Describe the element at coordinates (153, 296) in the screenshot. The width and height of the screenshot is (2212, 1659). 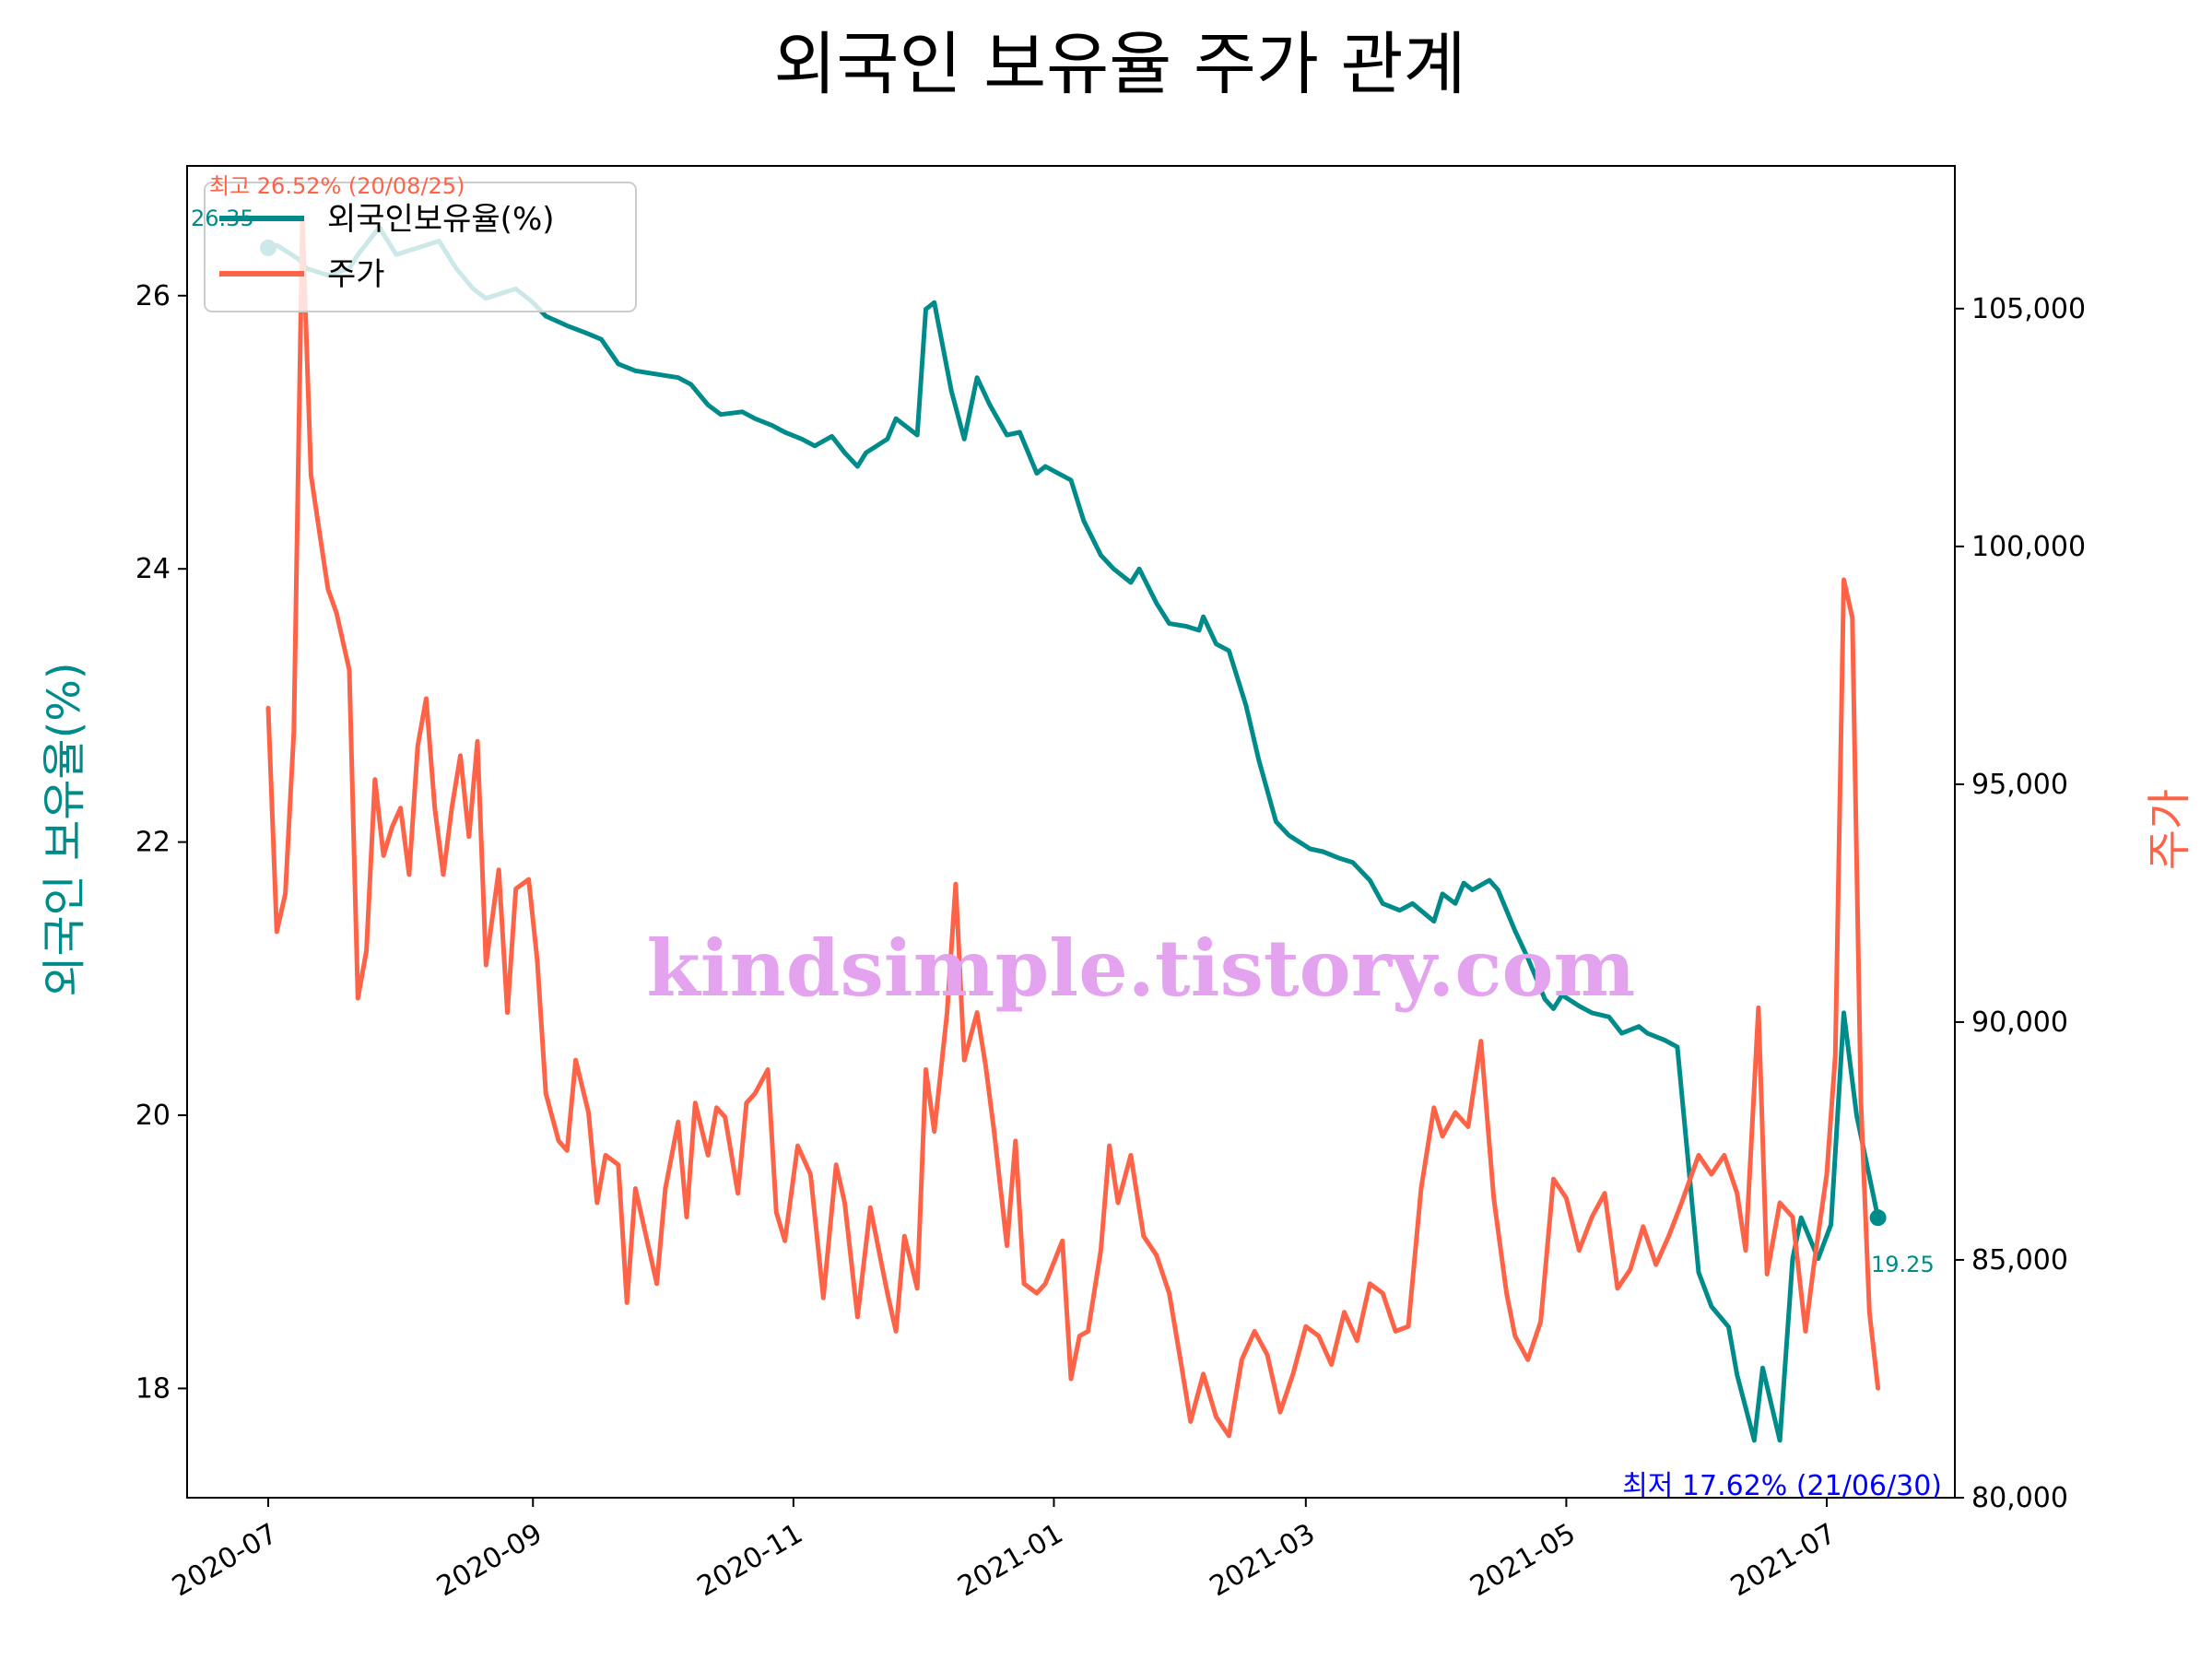
I see `left-y-tick-label: 26` at that location.